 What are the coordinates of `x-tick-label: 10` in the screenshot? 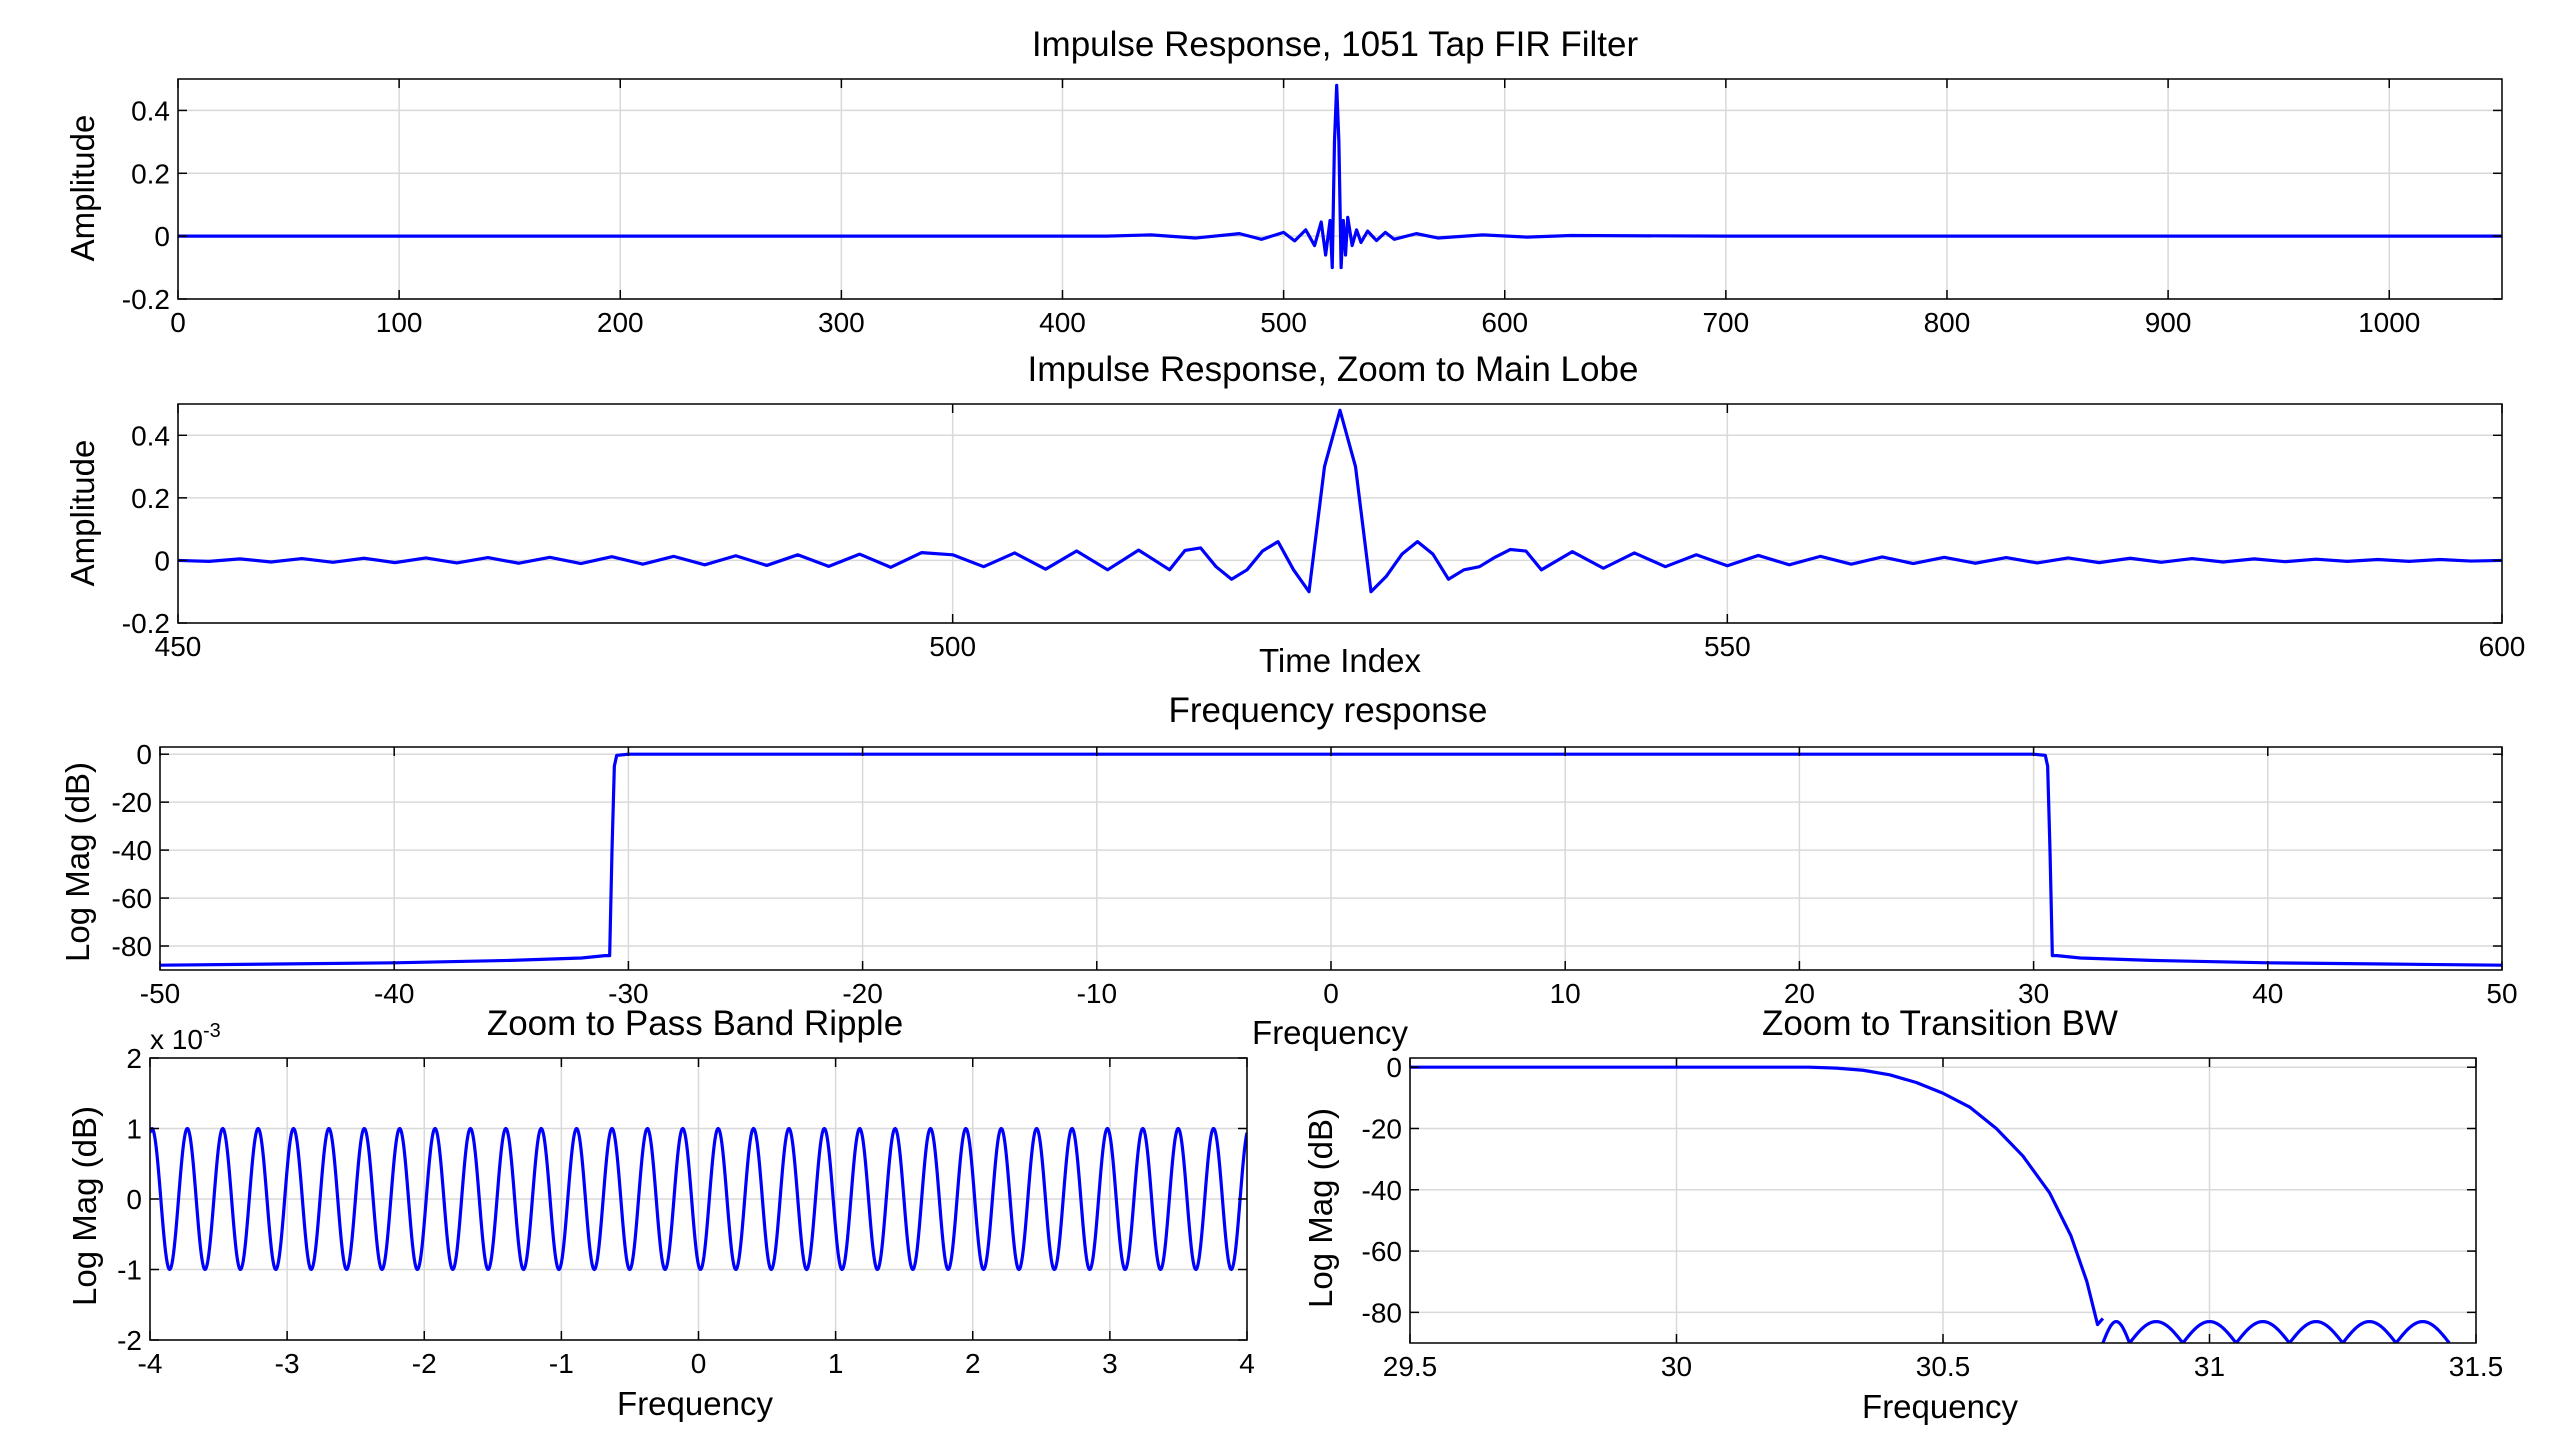 It's located at (1565, 993).